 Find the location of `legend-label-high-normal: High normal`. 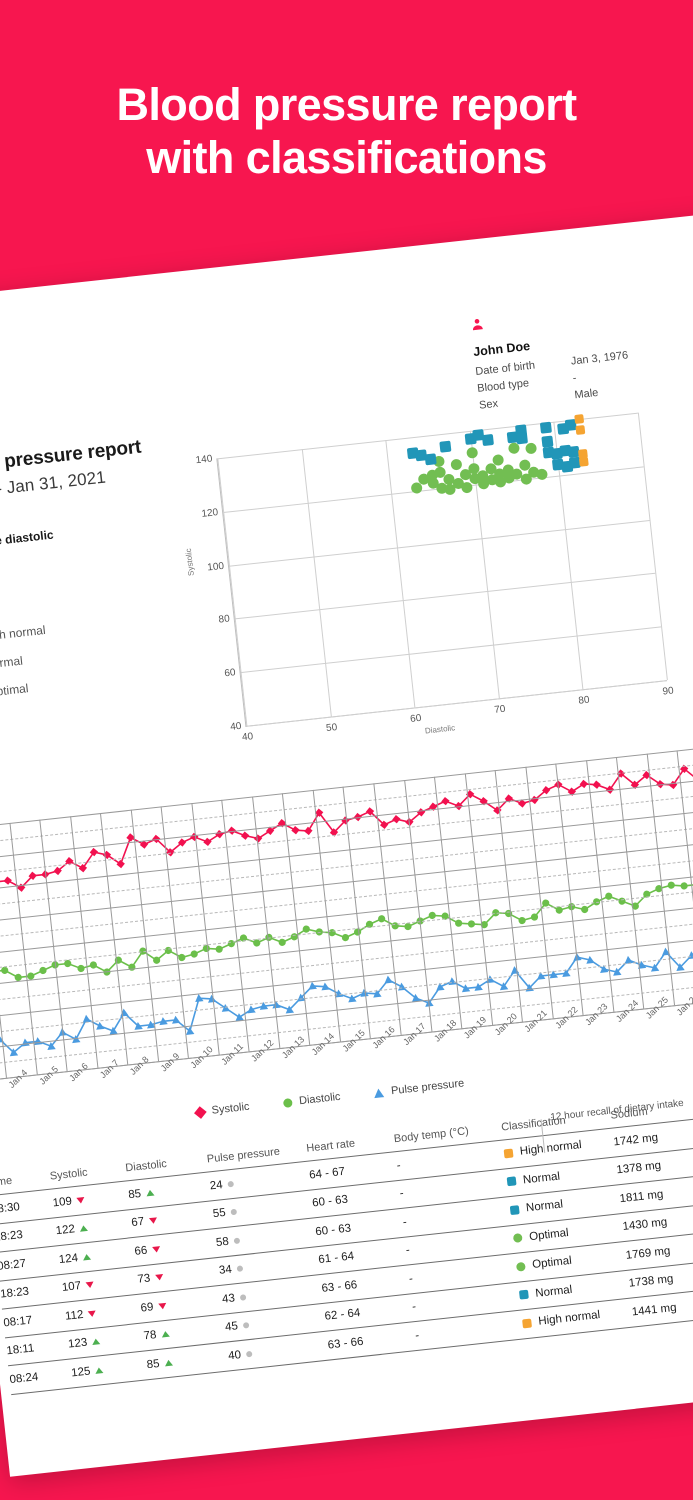

legend-label-high-normal: High normal is located at coordinates (23, 633).